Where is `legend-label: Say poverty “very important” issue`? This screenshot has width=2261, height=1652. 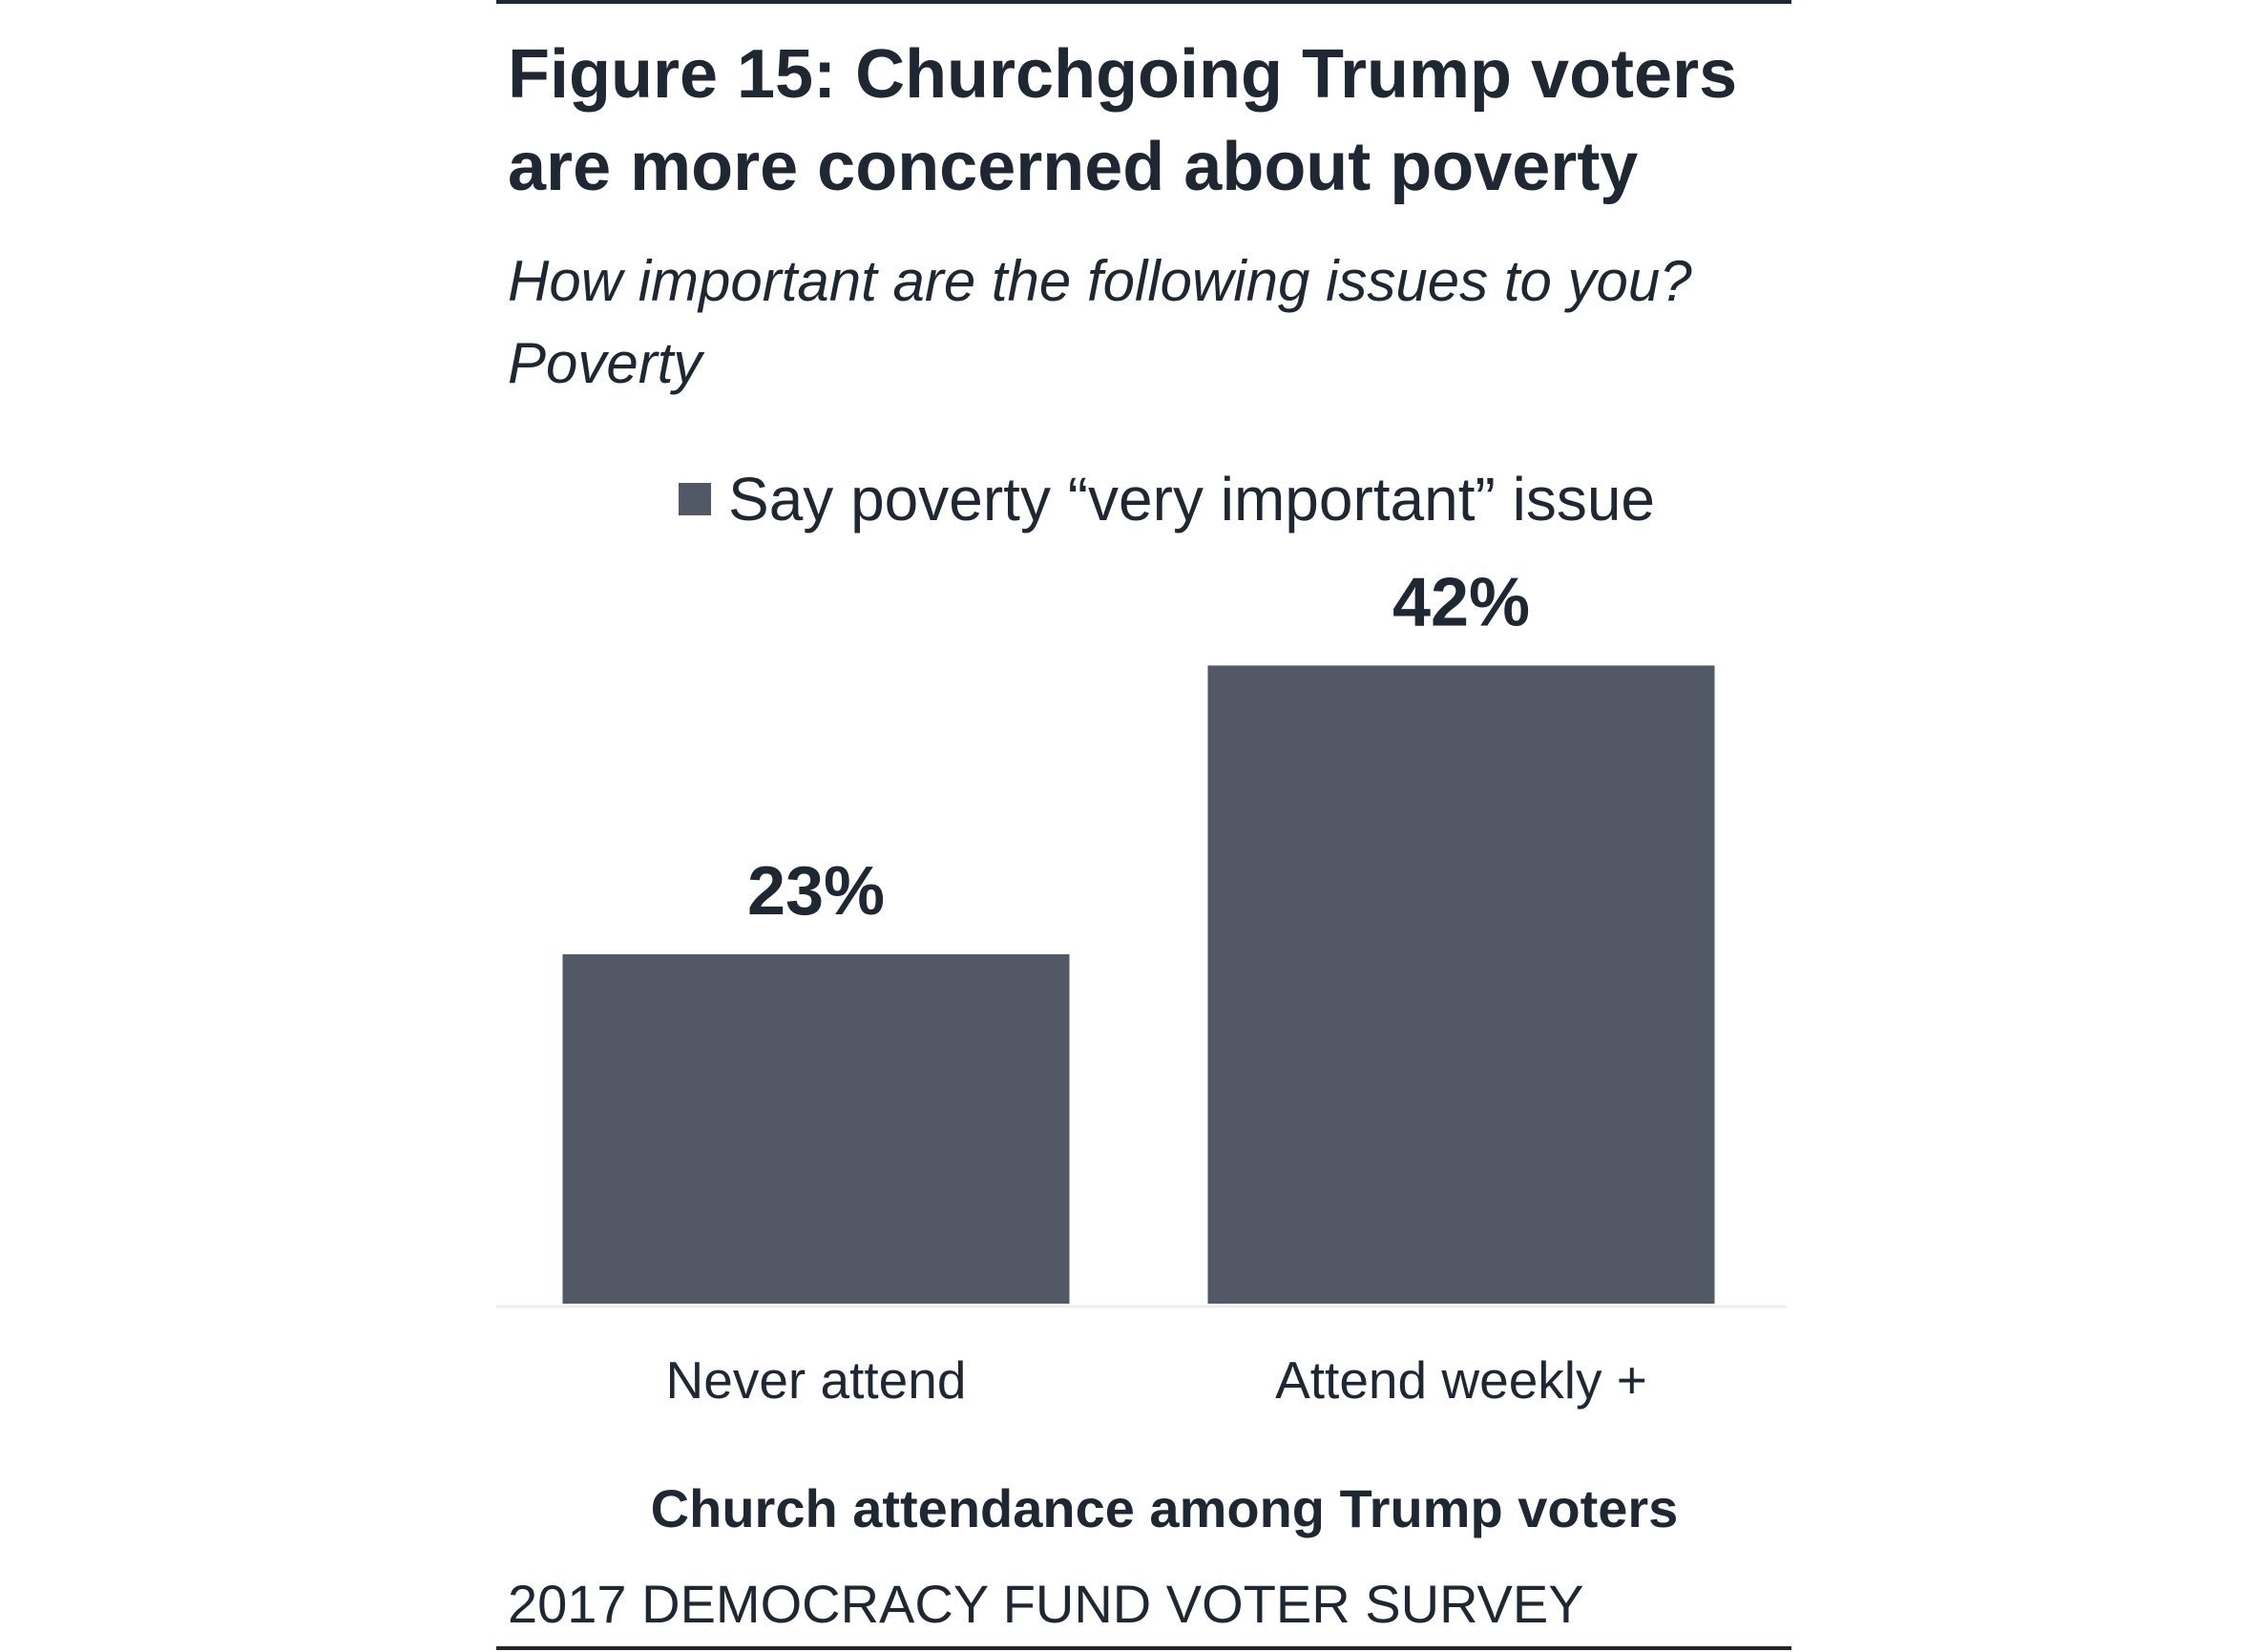
legend-label: Say poverty “very important” issue is located at coordinates (1191, 499).